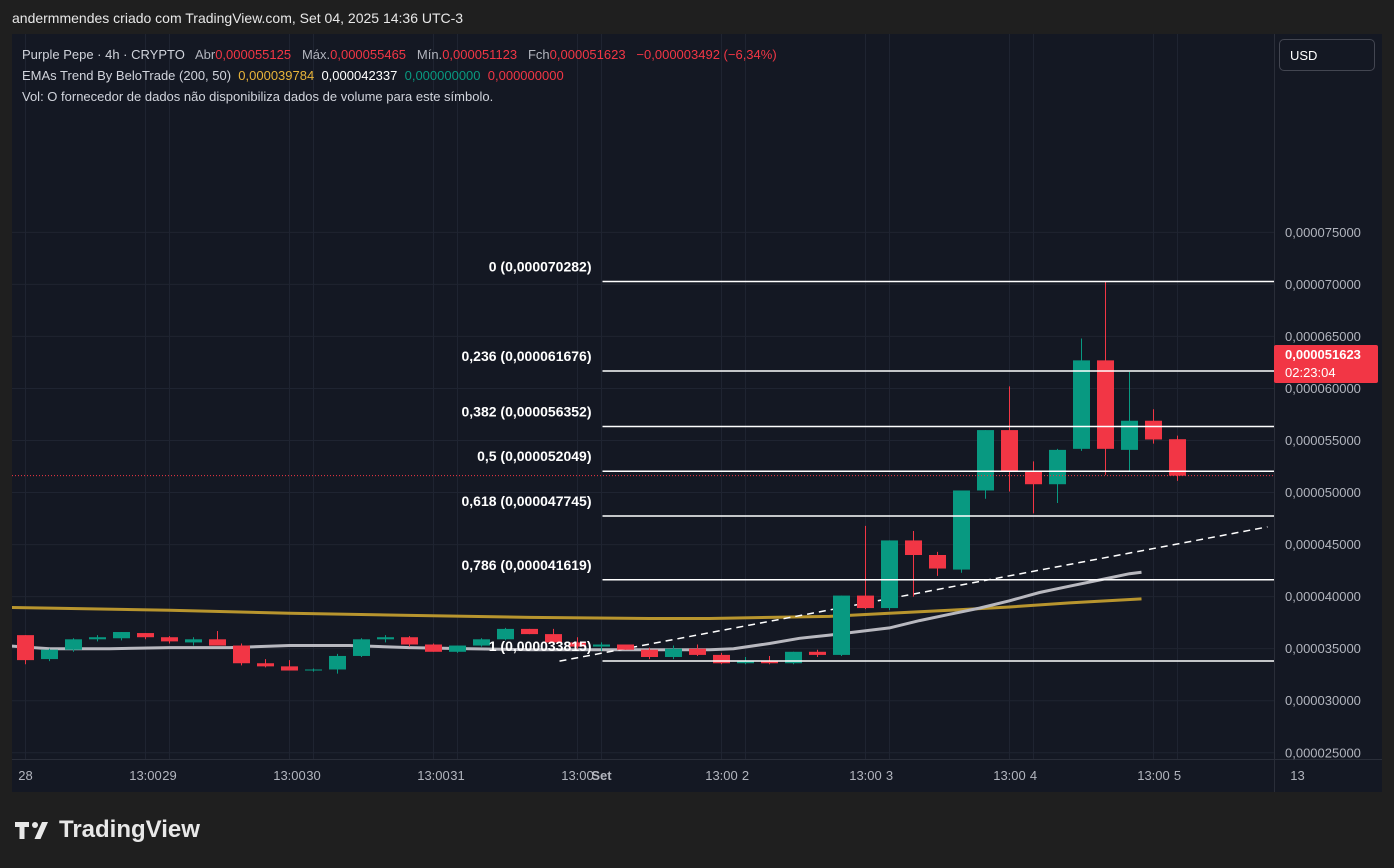  Describe the element at coordinates (601, 775) in the screenshot. I see `time-axis-label: Set` at that location.